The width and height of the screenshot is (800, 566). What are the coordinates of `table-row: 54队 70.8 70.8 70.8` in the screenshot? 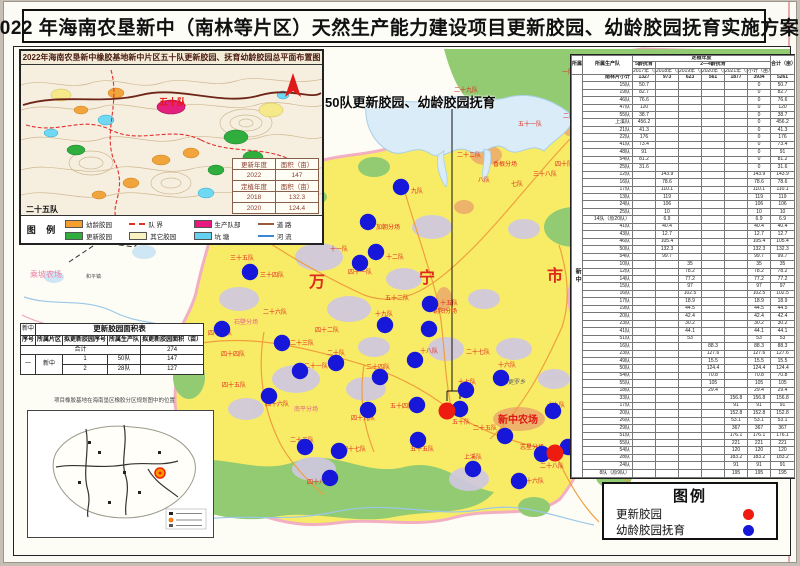 It's located at (684, 376).